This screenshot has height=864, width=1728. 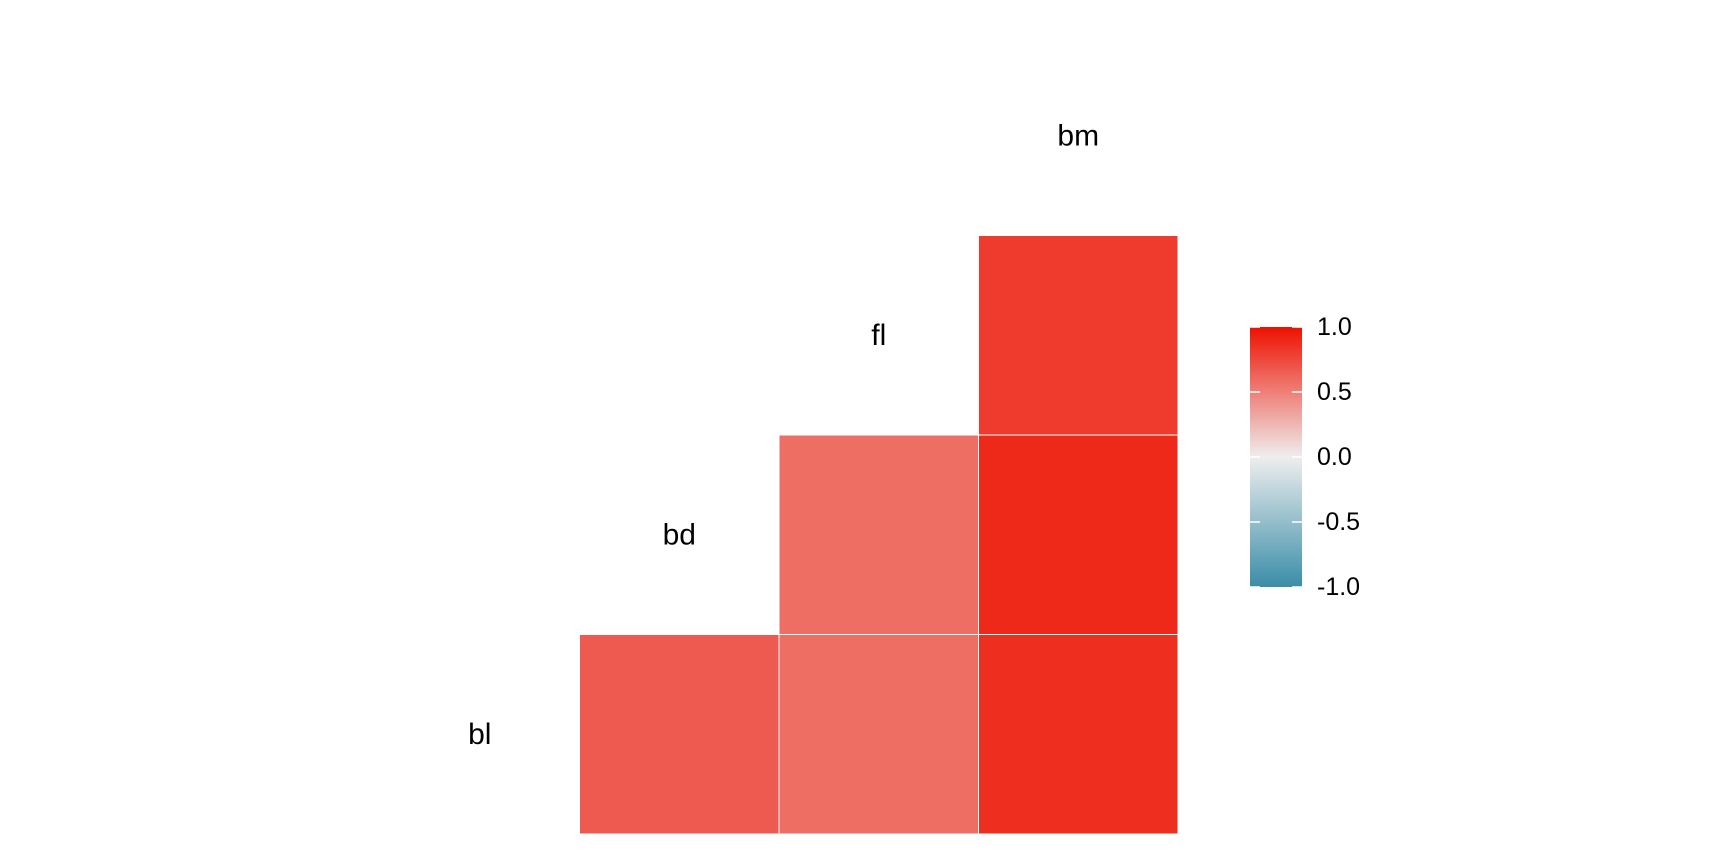 What do you see at coordinates (1334, 392) in the screenshot?
I see `legend-tick-label: 0.5` at bounding box center [1334, 392].